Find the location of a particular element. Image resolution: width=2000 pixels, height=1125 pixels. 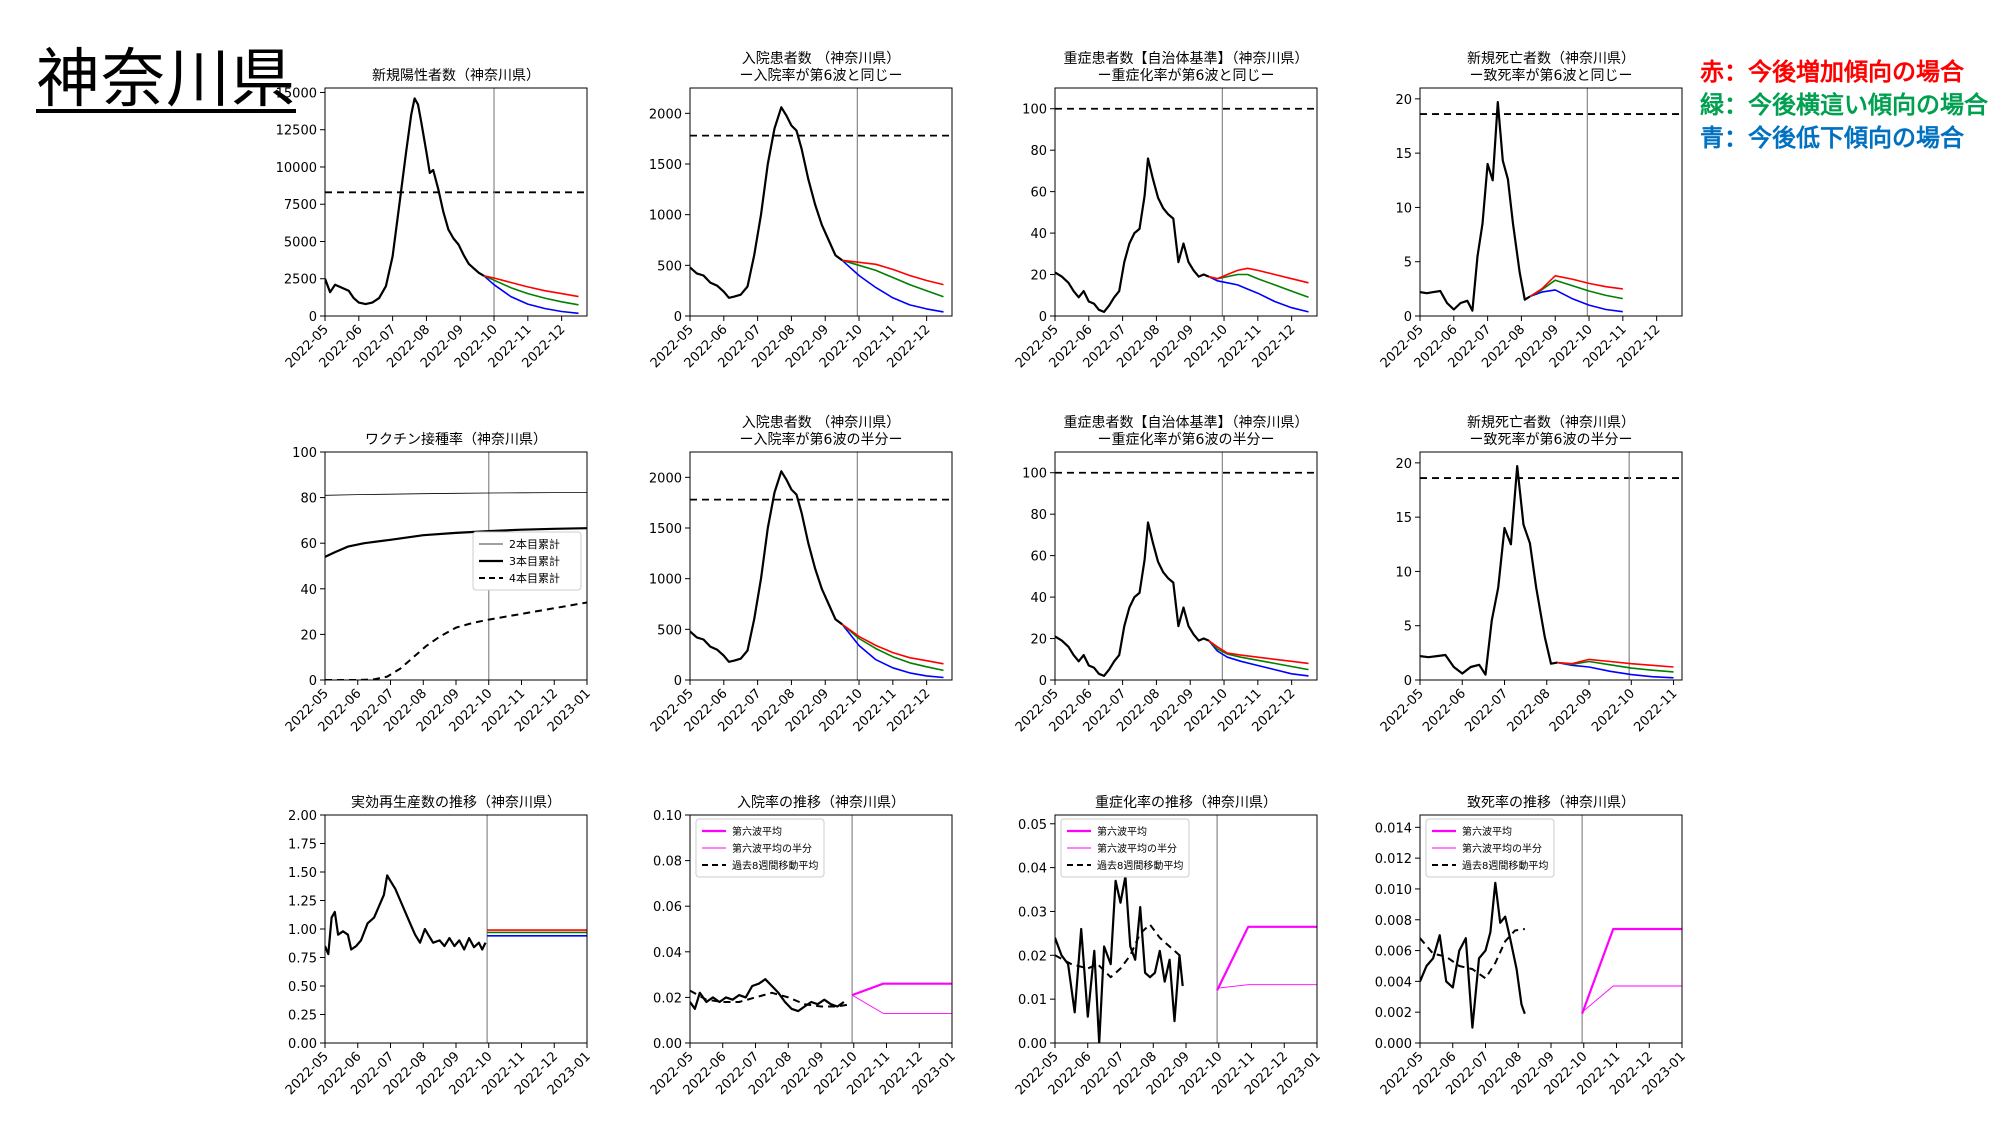

x-tick-label: 2022-08 is located at coordinates (1529, 710).